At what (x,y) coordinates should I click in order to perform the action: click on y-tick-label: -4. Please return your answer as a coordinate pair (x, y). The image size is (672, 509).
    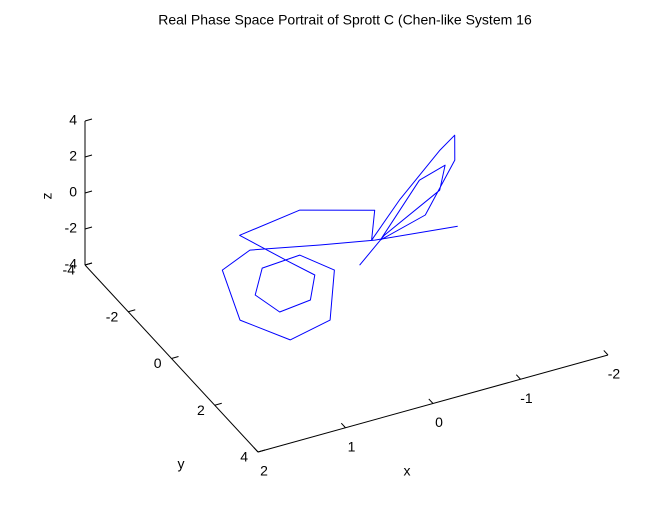
    Looking at the image, I should click on (69, 270).